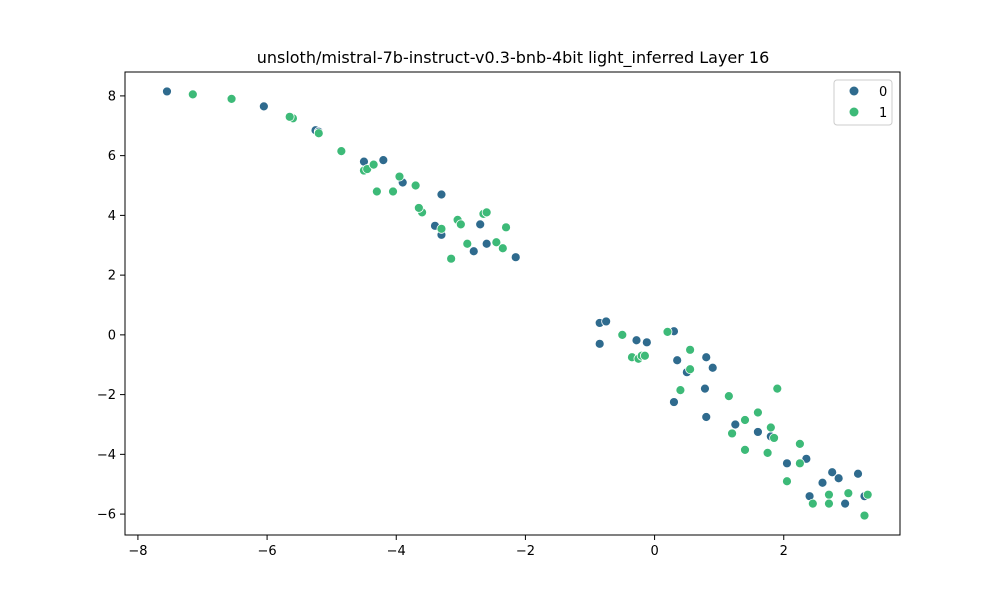  Describe the element at coordinates (654, 551) in the screenshot. I see `x-tick-label: 0` at that location.